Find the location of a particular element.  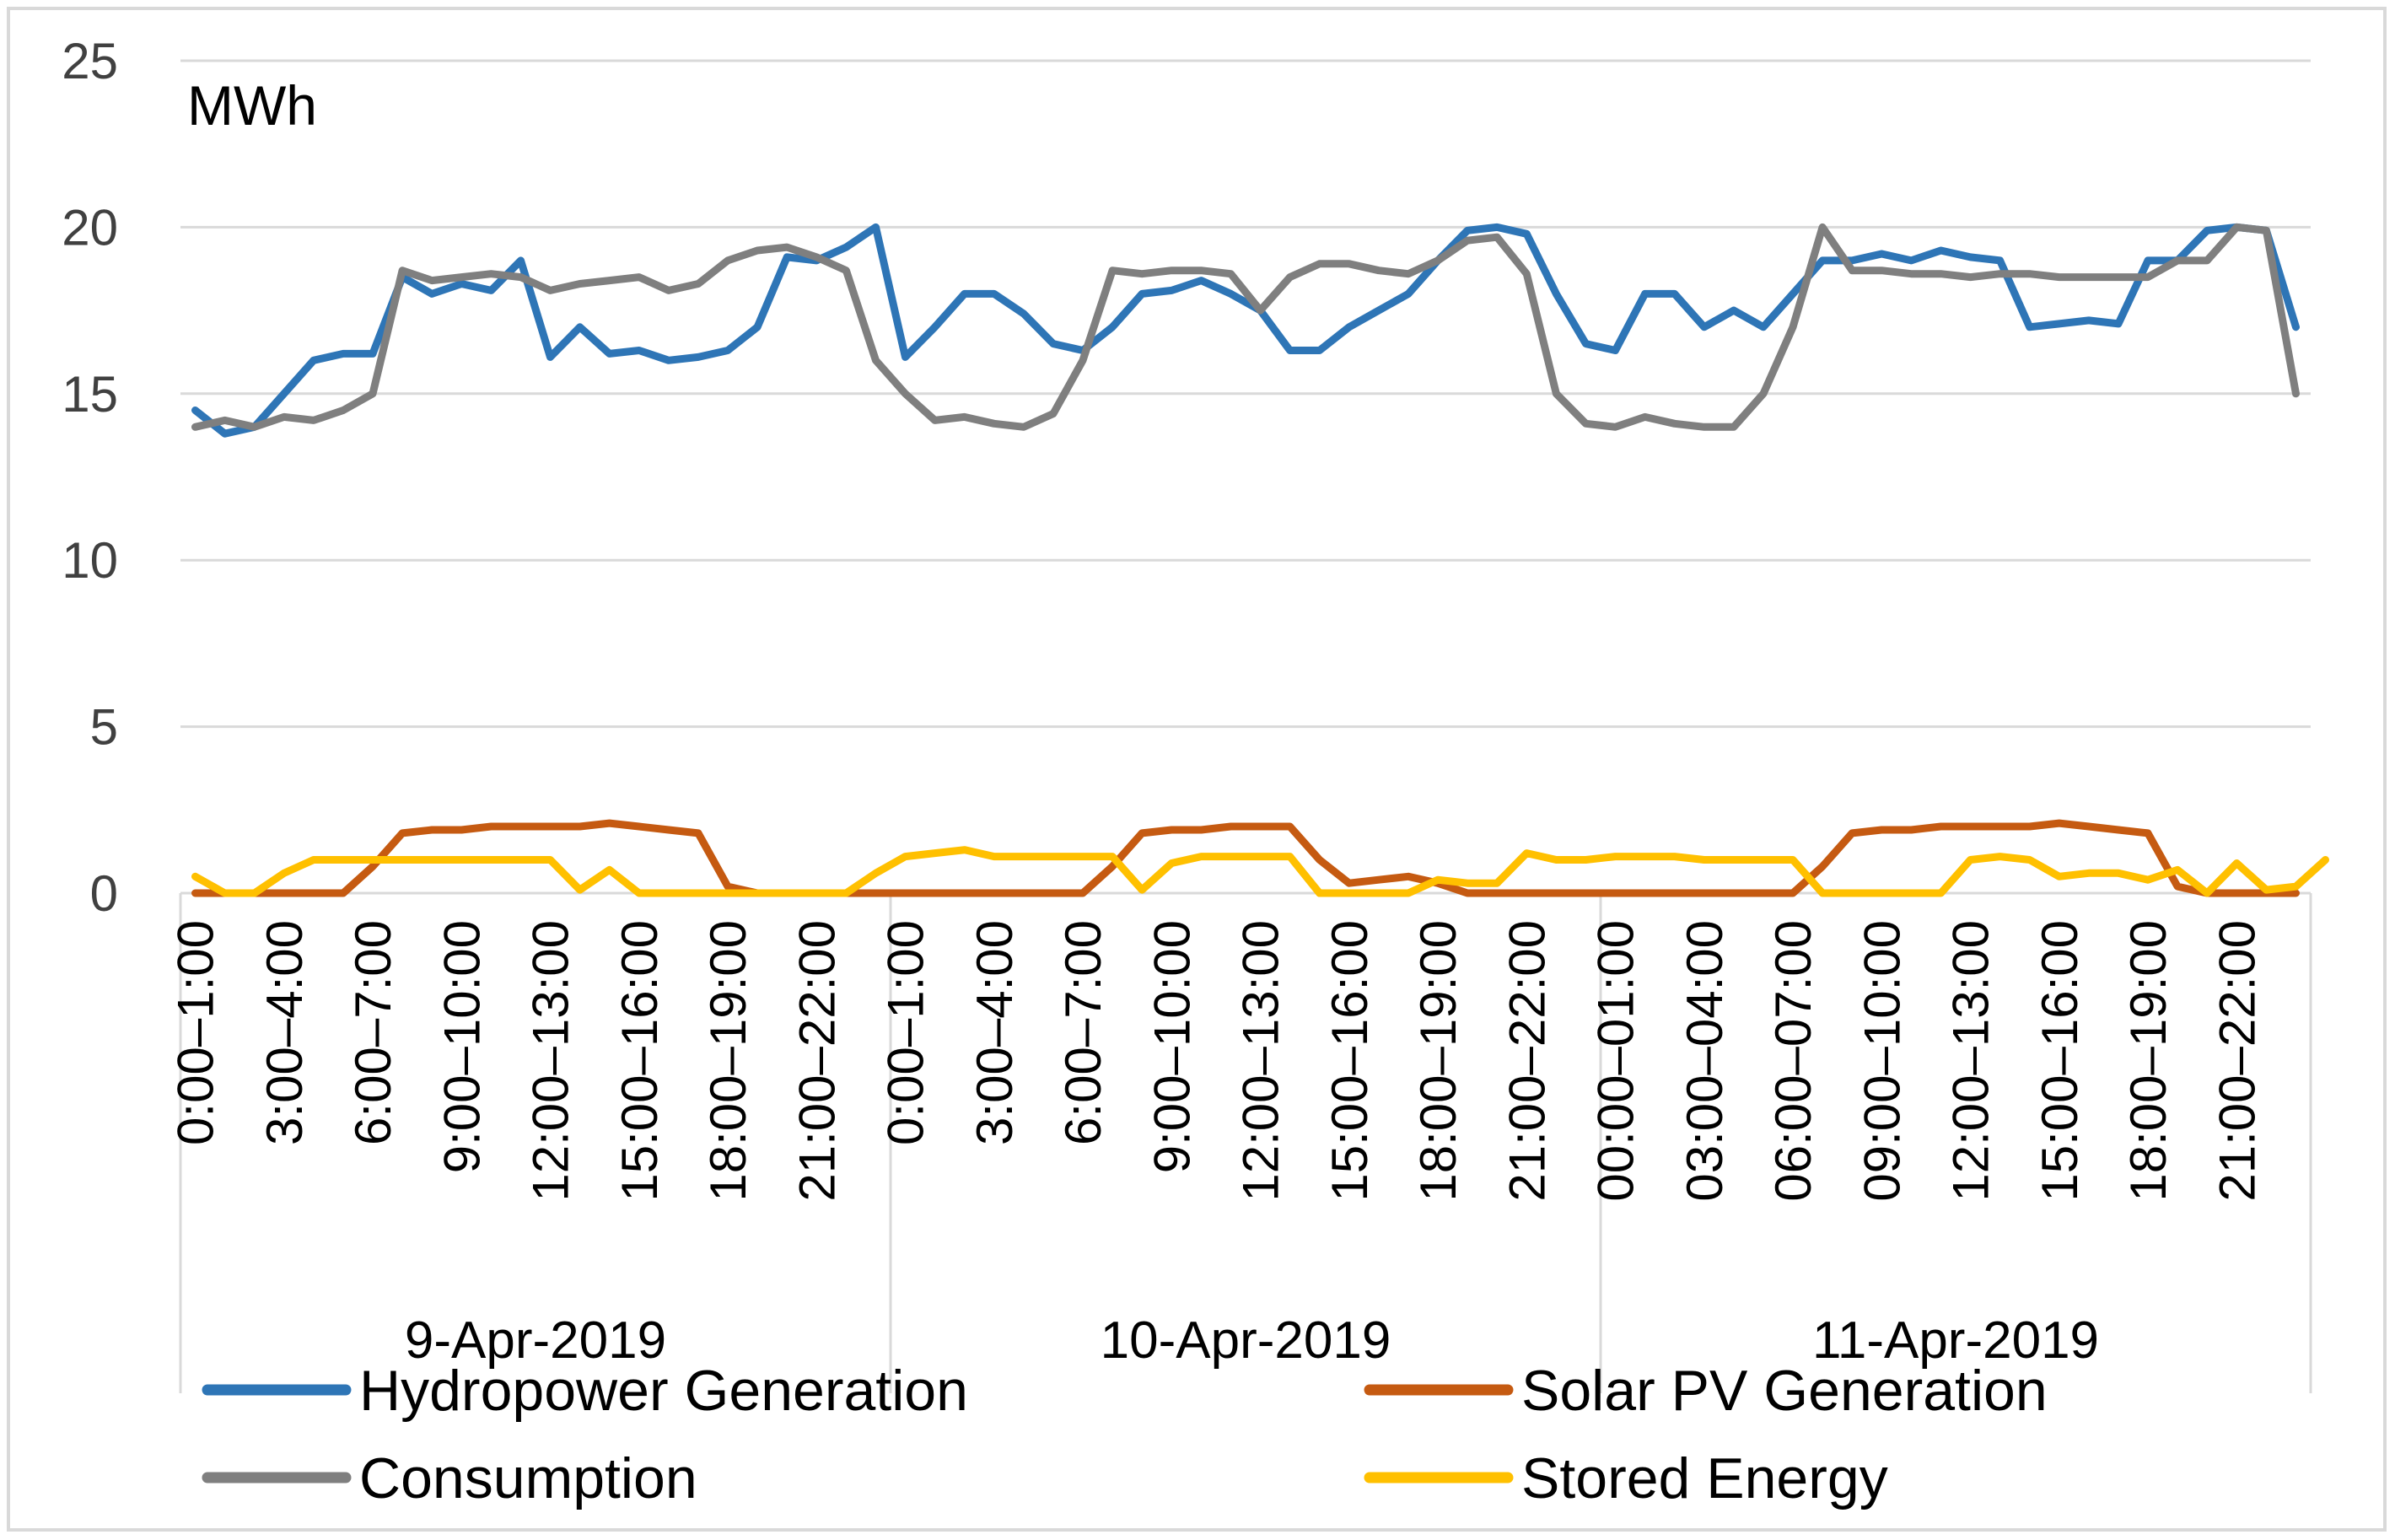

series-line-solar-pv-generation is located at coordinates (1246, 858).